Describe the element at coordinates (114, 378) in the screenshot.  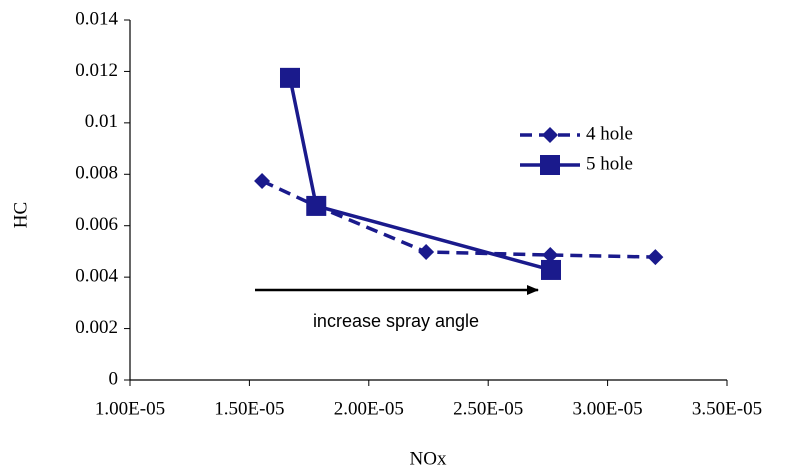
I see `y-tick-label: 0` at that location.